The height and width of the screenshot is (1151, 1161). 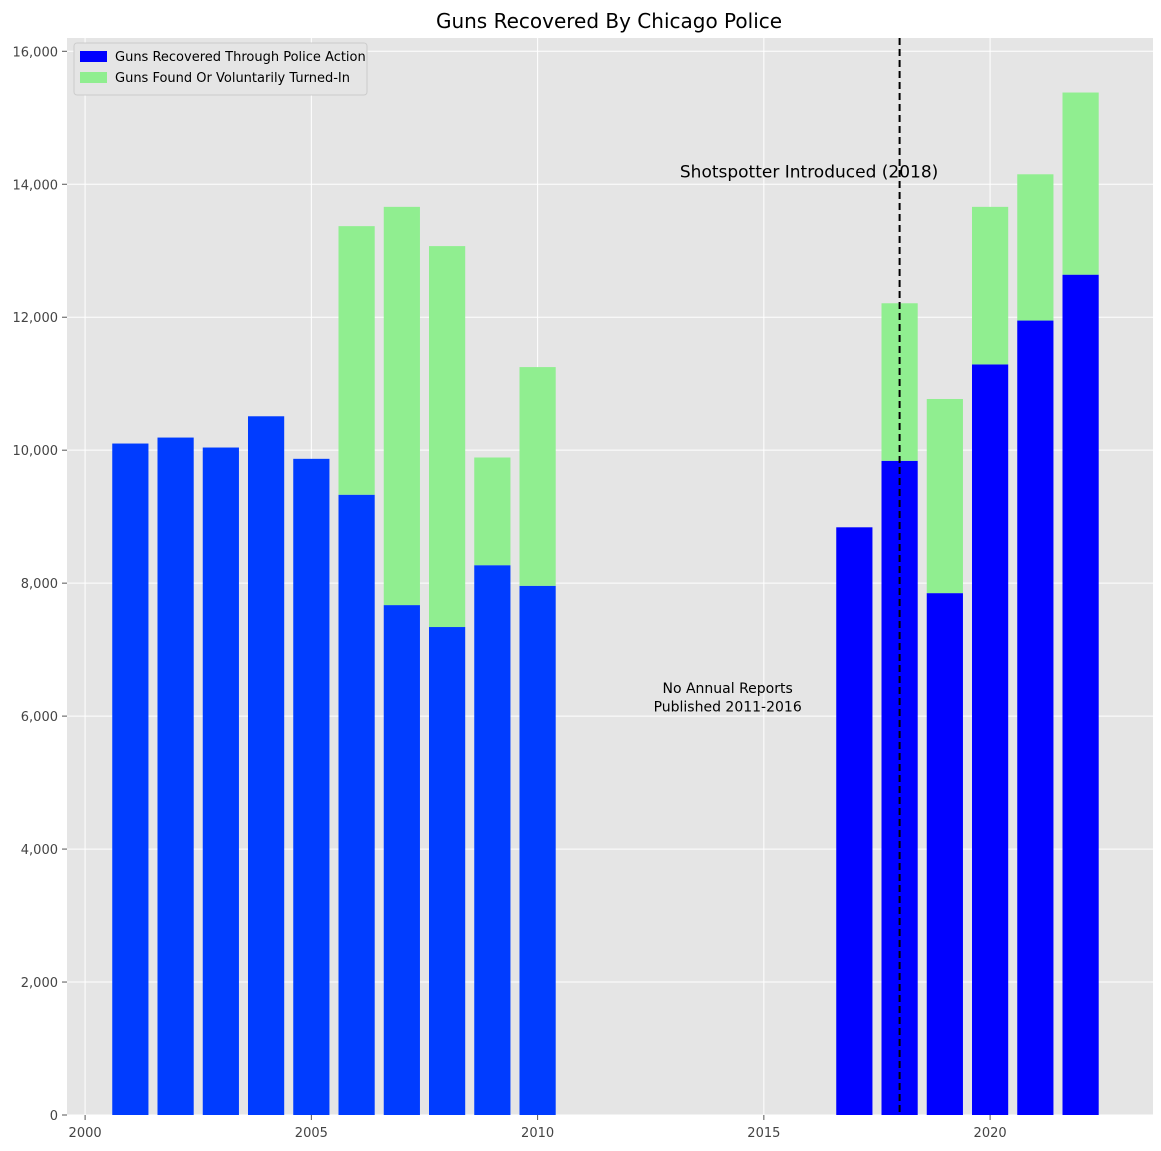 What do you see at coordinates (232, 78) in the screenshot?
I see `legend-label: Guns Found Or Voluntarily Turned-In` at bounding box center [232, 78].